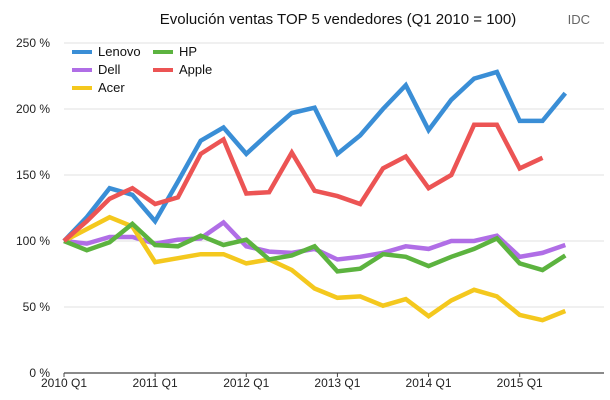  I want to click on legend-label-apple: Apple, so click(195, 69).